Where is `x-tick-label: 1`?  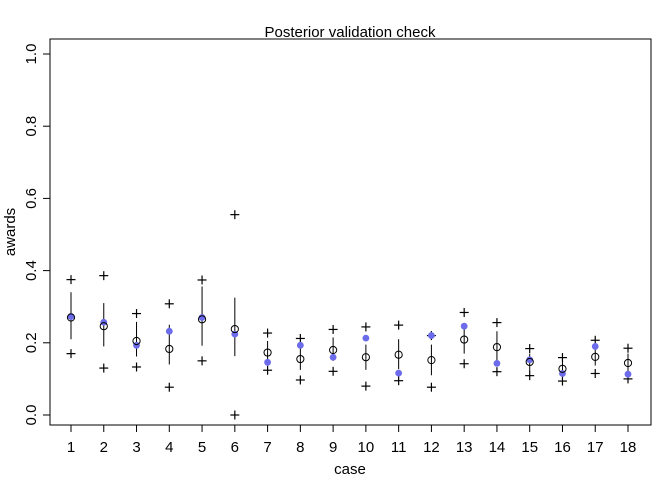
x-tick-label: 1 is located at coordinates (71, 447).